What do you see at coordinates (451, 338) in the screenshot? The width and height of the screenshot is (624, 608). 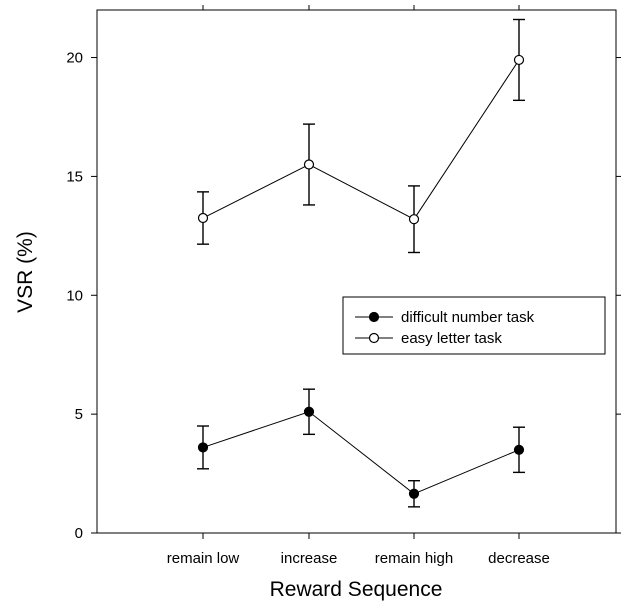 I see `legend-label: easy letter task` at bounding box center [451, 338].